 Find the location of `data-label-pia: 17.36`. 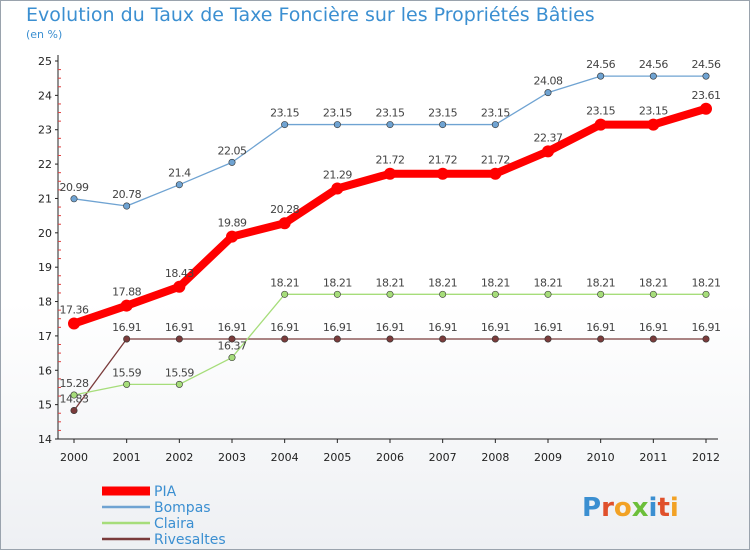

data-label-pia: 17.36 is located at coordinates (74, 310).